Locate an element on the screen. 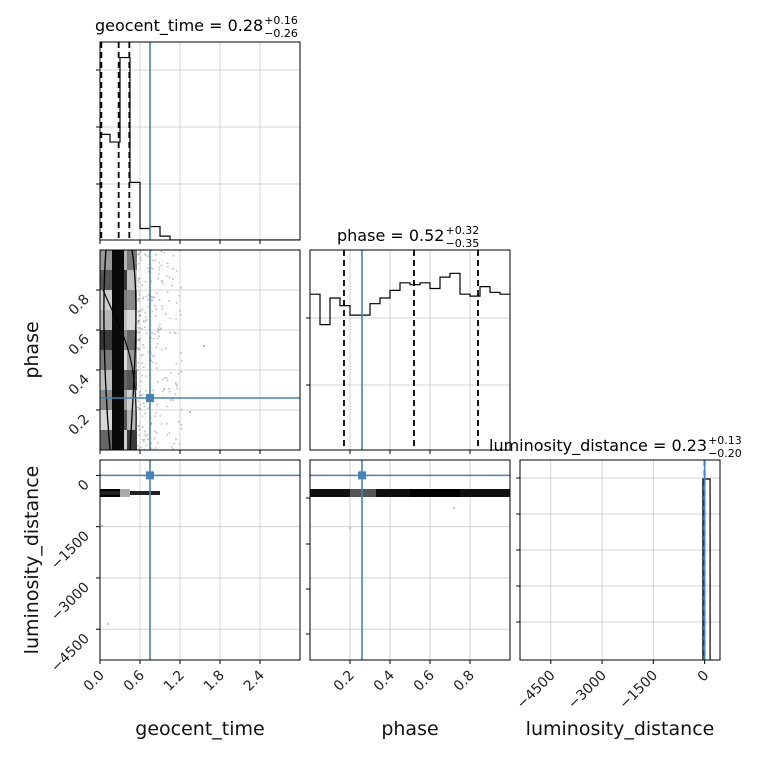  contour is located at coordinates (133, 350).